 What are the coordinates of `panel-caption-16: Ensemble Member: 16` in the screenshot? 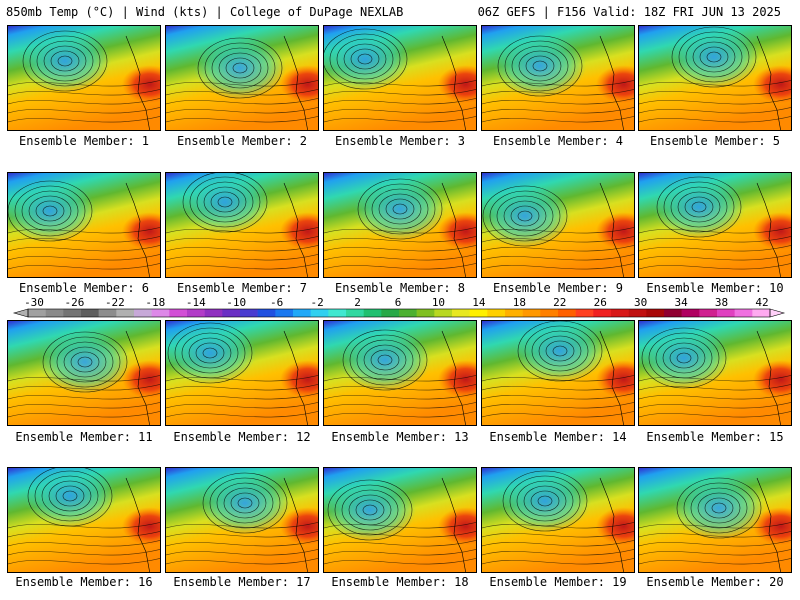 It's located at (84, 582).